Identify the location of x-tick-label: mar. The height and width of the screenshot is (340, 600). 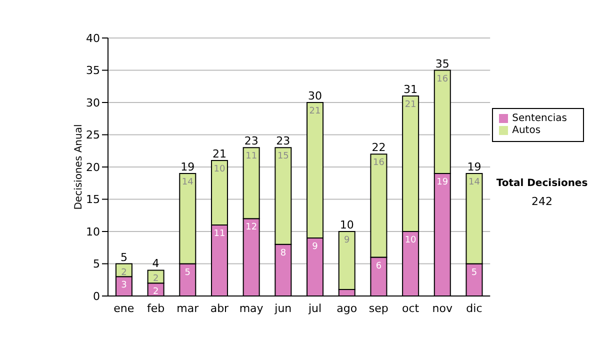
(188, 308).